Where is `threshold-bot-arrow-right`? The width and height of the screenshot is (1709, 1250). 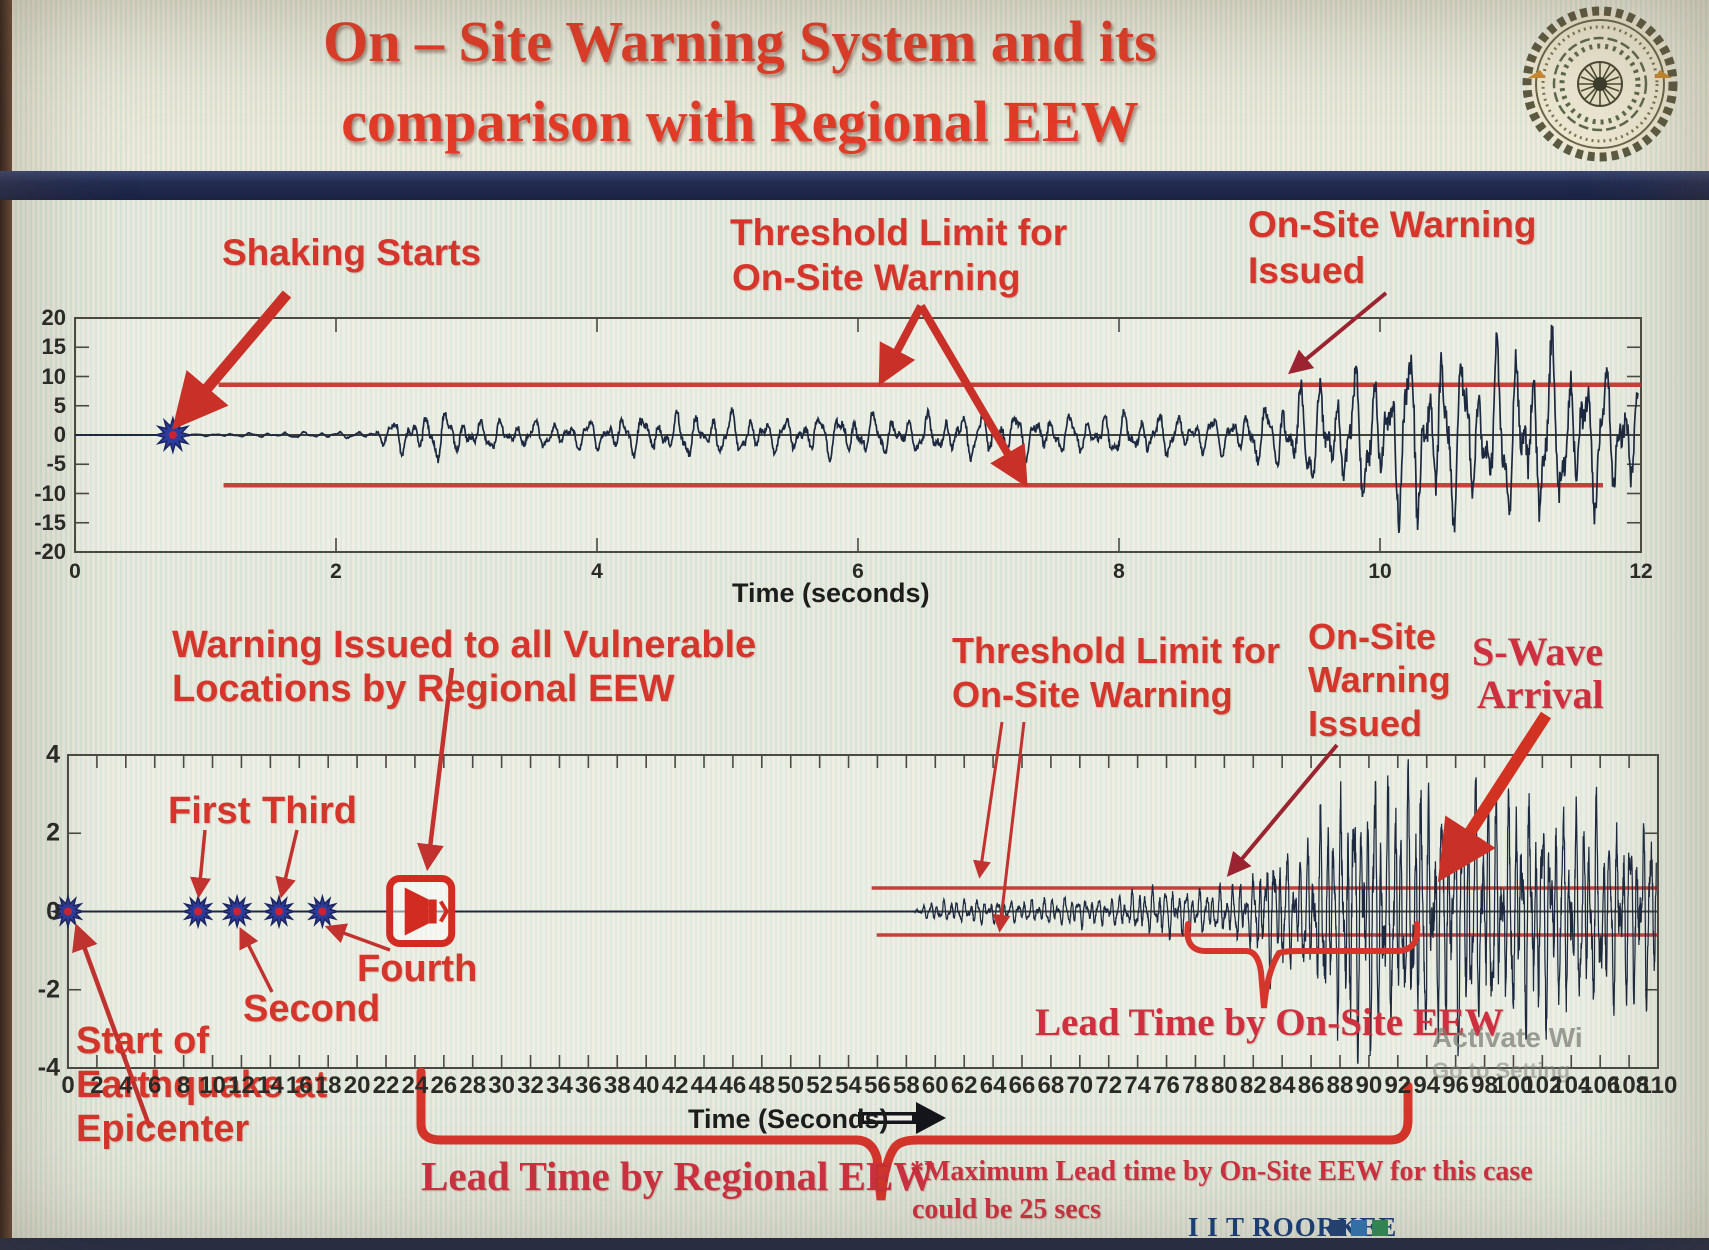 threshold-bot-arrow-right is located at coordinates (1009, 827).